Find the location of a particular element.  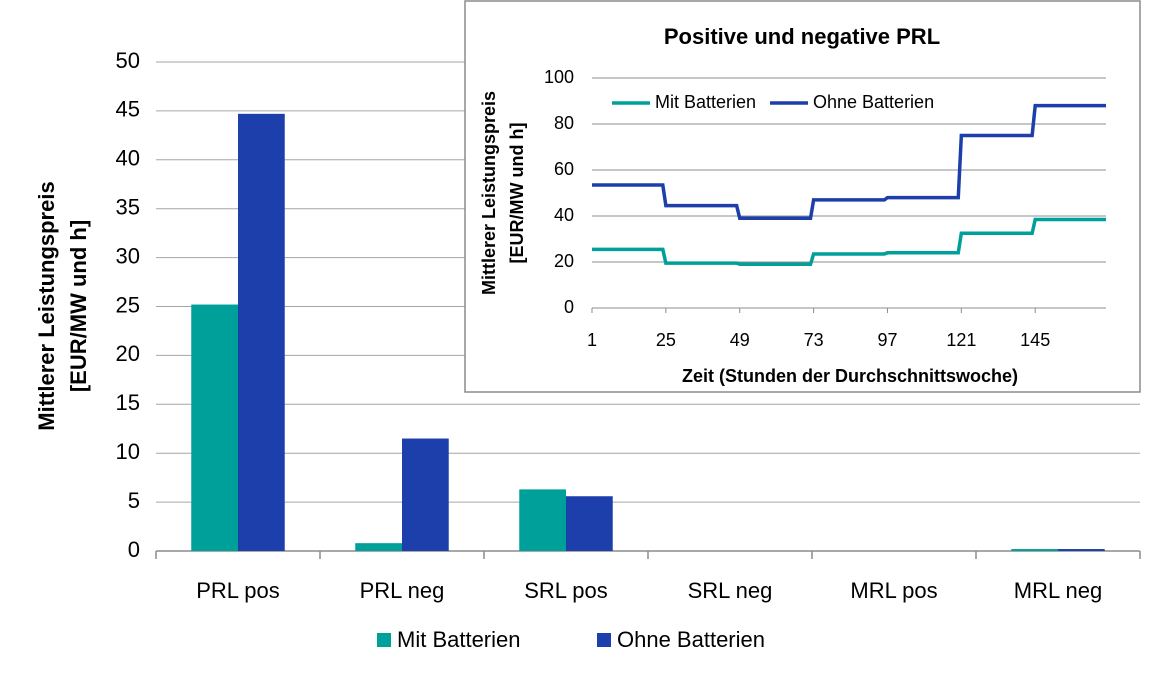

y-tick-label: 60 is located at coordinates (564, 169).